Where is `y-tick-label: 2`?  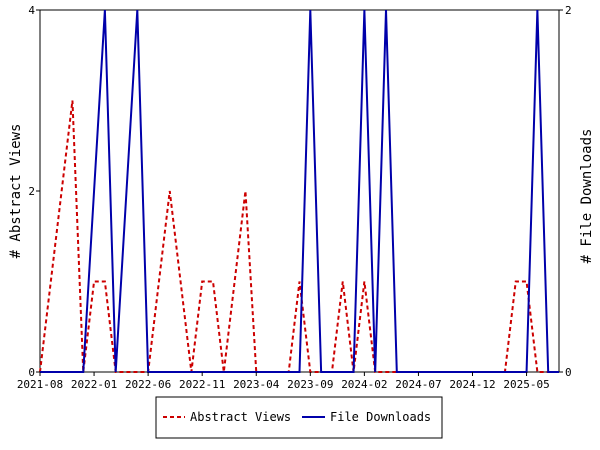
y-tick-label: 2 is located at coordinates (31, 191).